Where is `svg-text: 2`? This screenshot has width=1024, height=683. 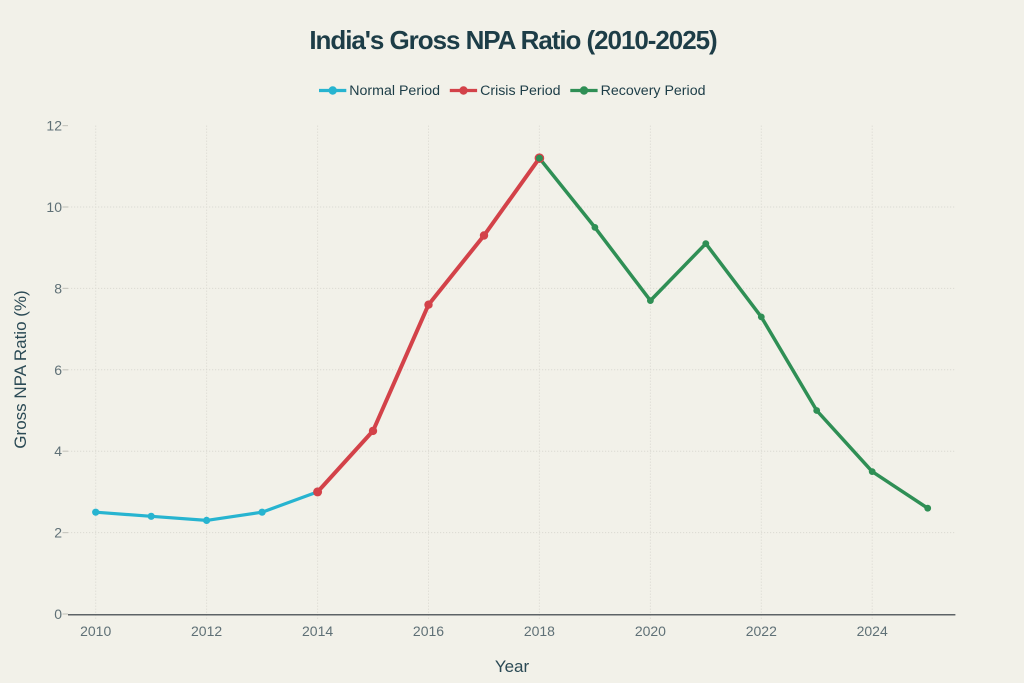 svg-text: 2 is located at coordinates (58, 533).